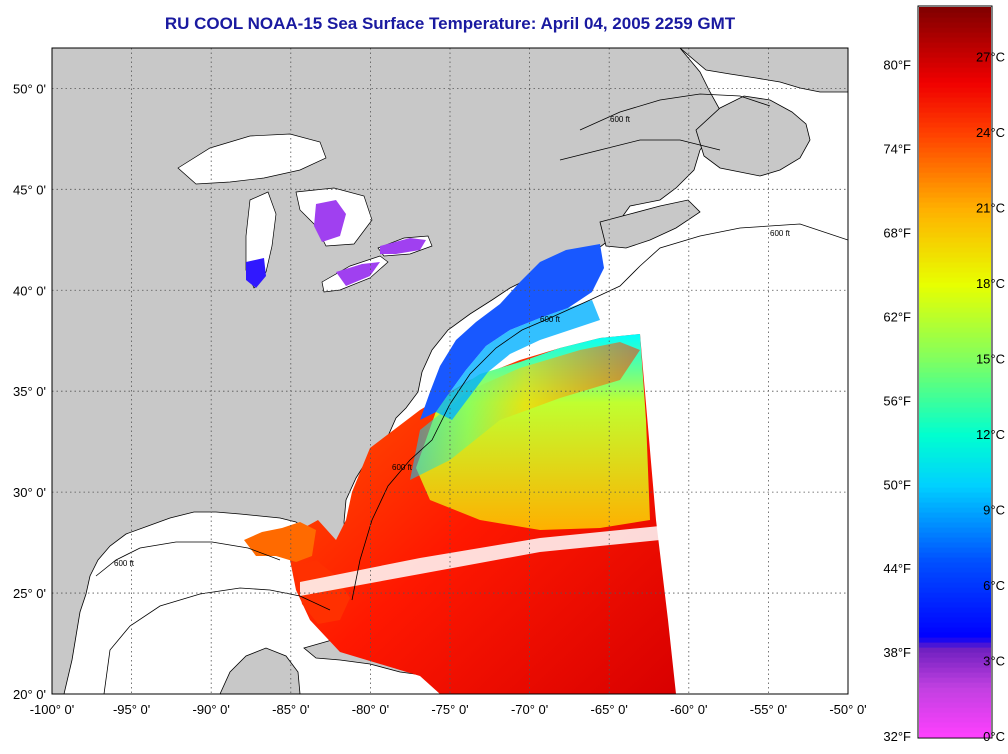 The height and width of the screenshot is (754, 1008). I want to click on colorbar-celsius-label: 27°C, so click(990, 56).